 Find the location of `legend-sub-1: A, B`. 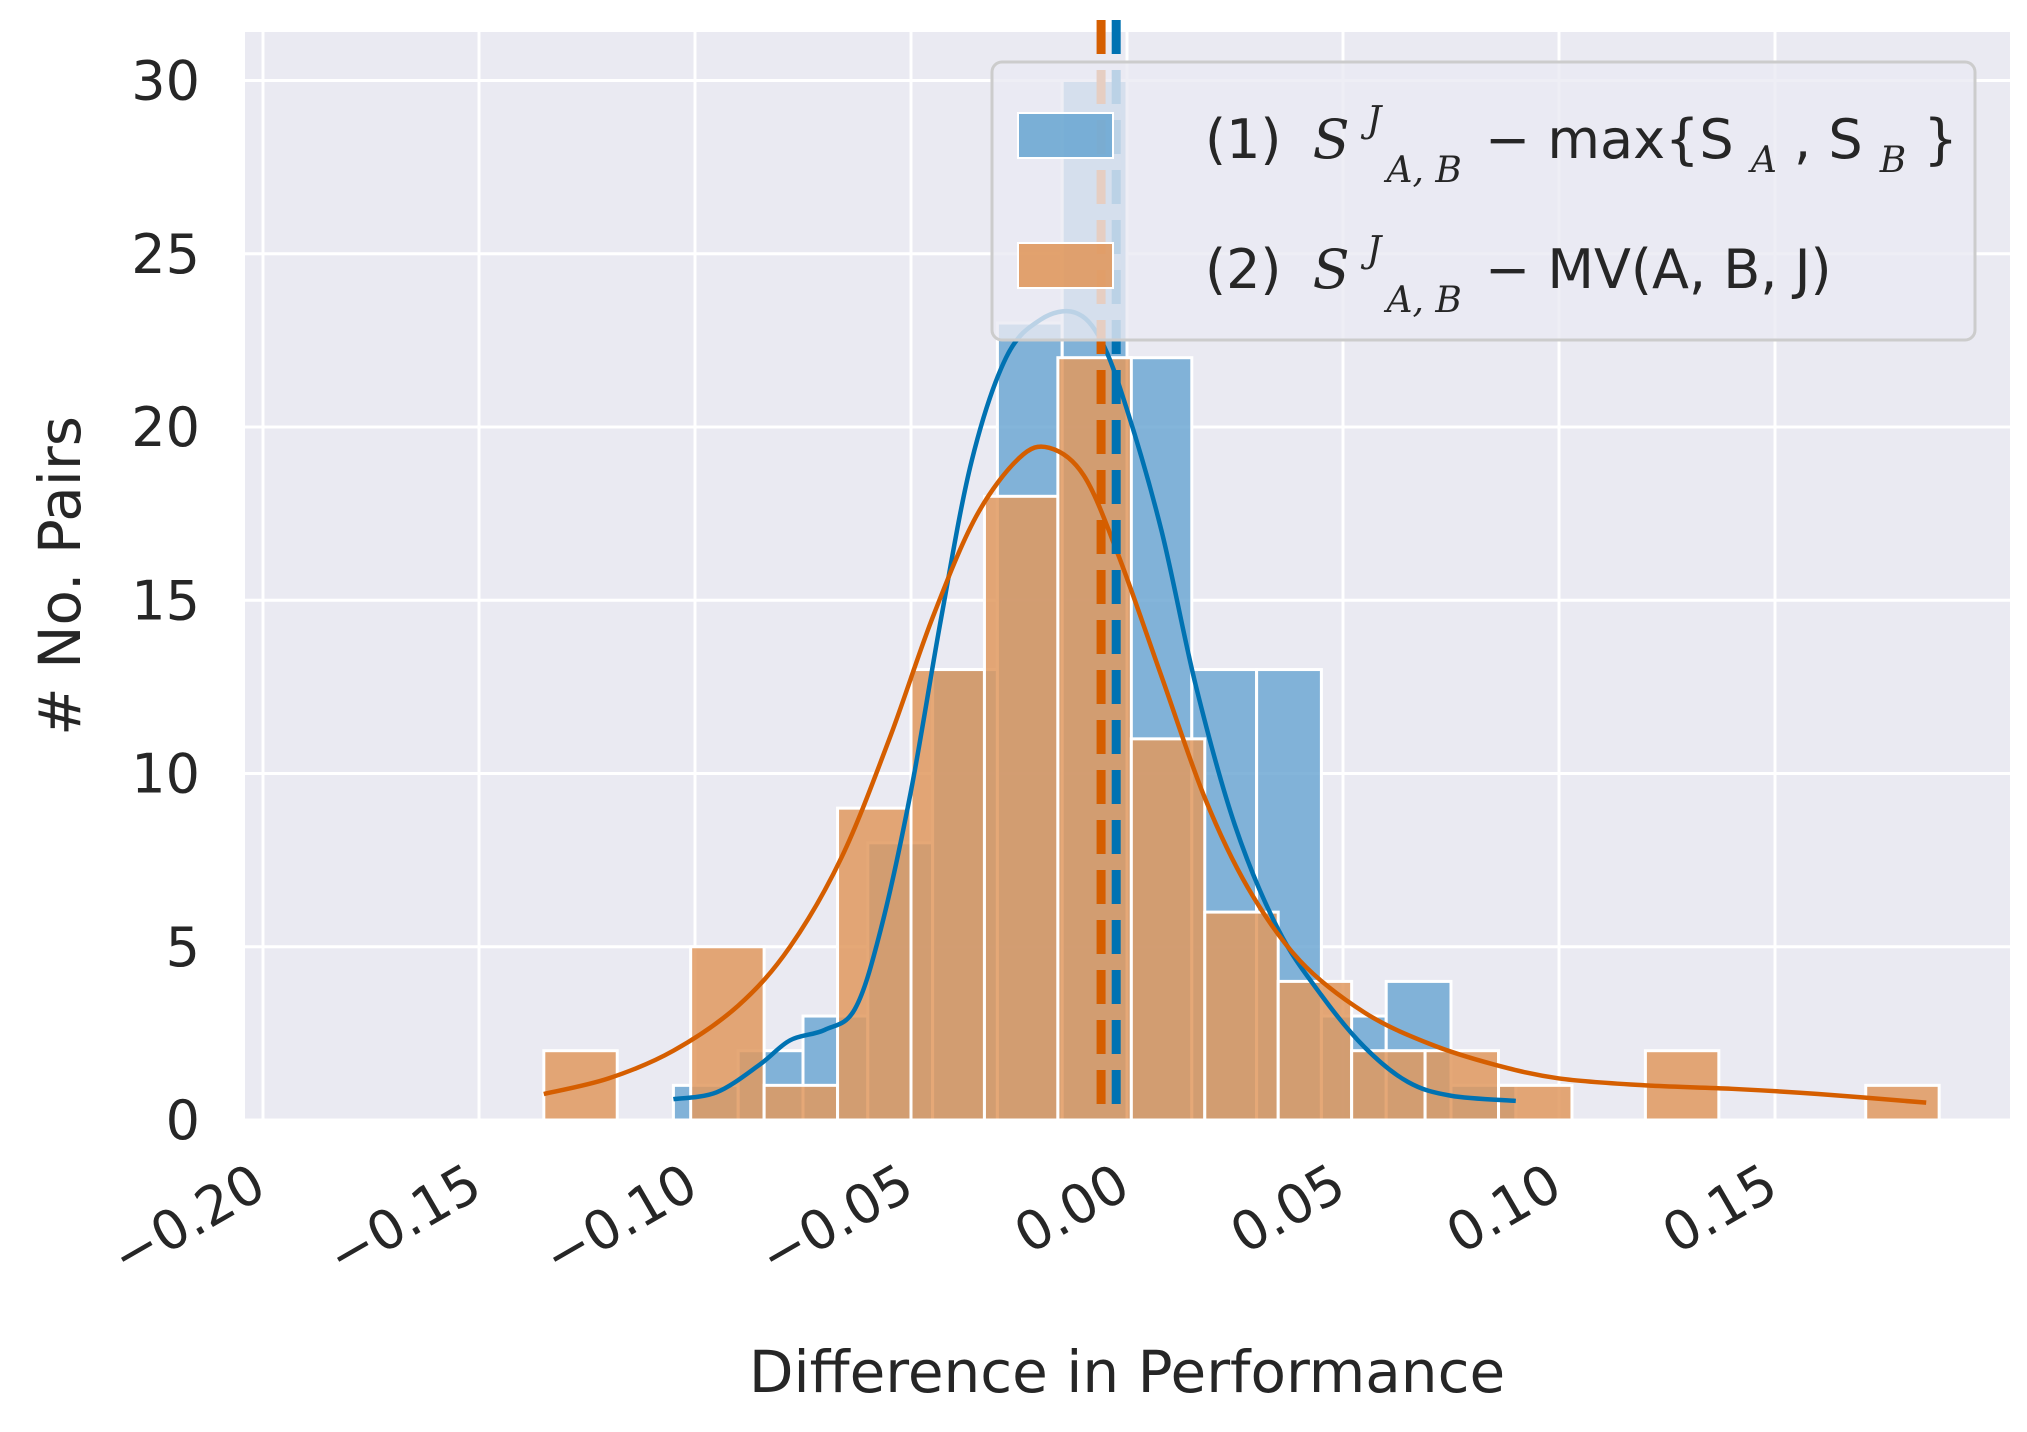

legend-sub-1: A, B is located at coordinates (1422, 170).